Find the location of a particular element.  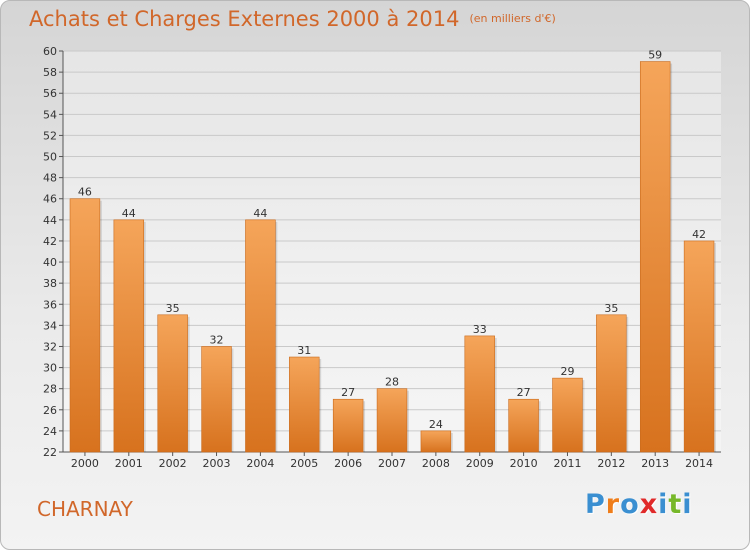

y-tick-label: 48 is located at coordinates (50, 178).